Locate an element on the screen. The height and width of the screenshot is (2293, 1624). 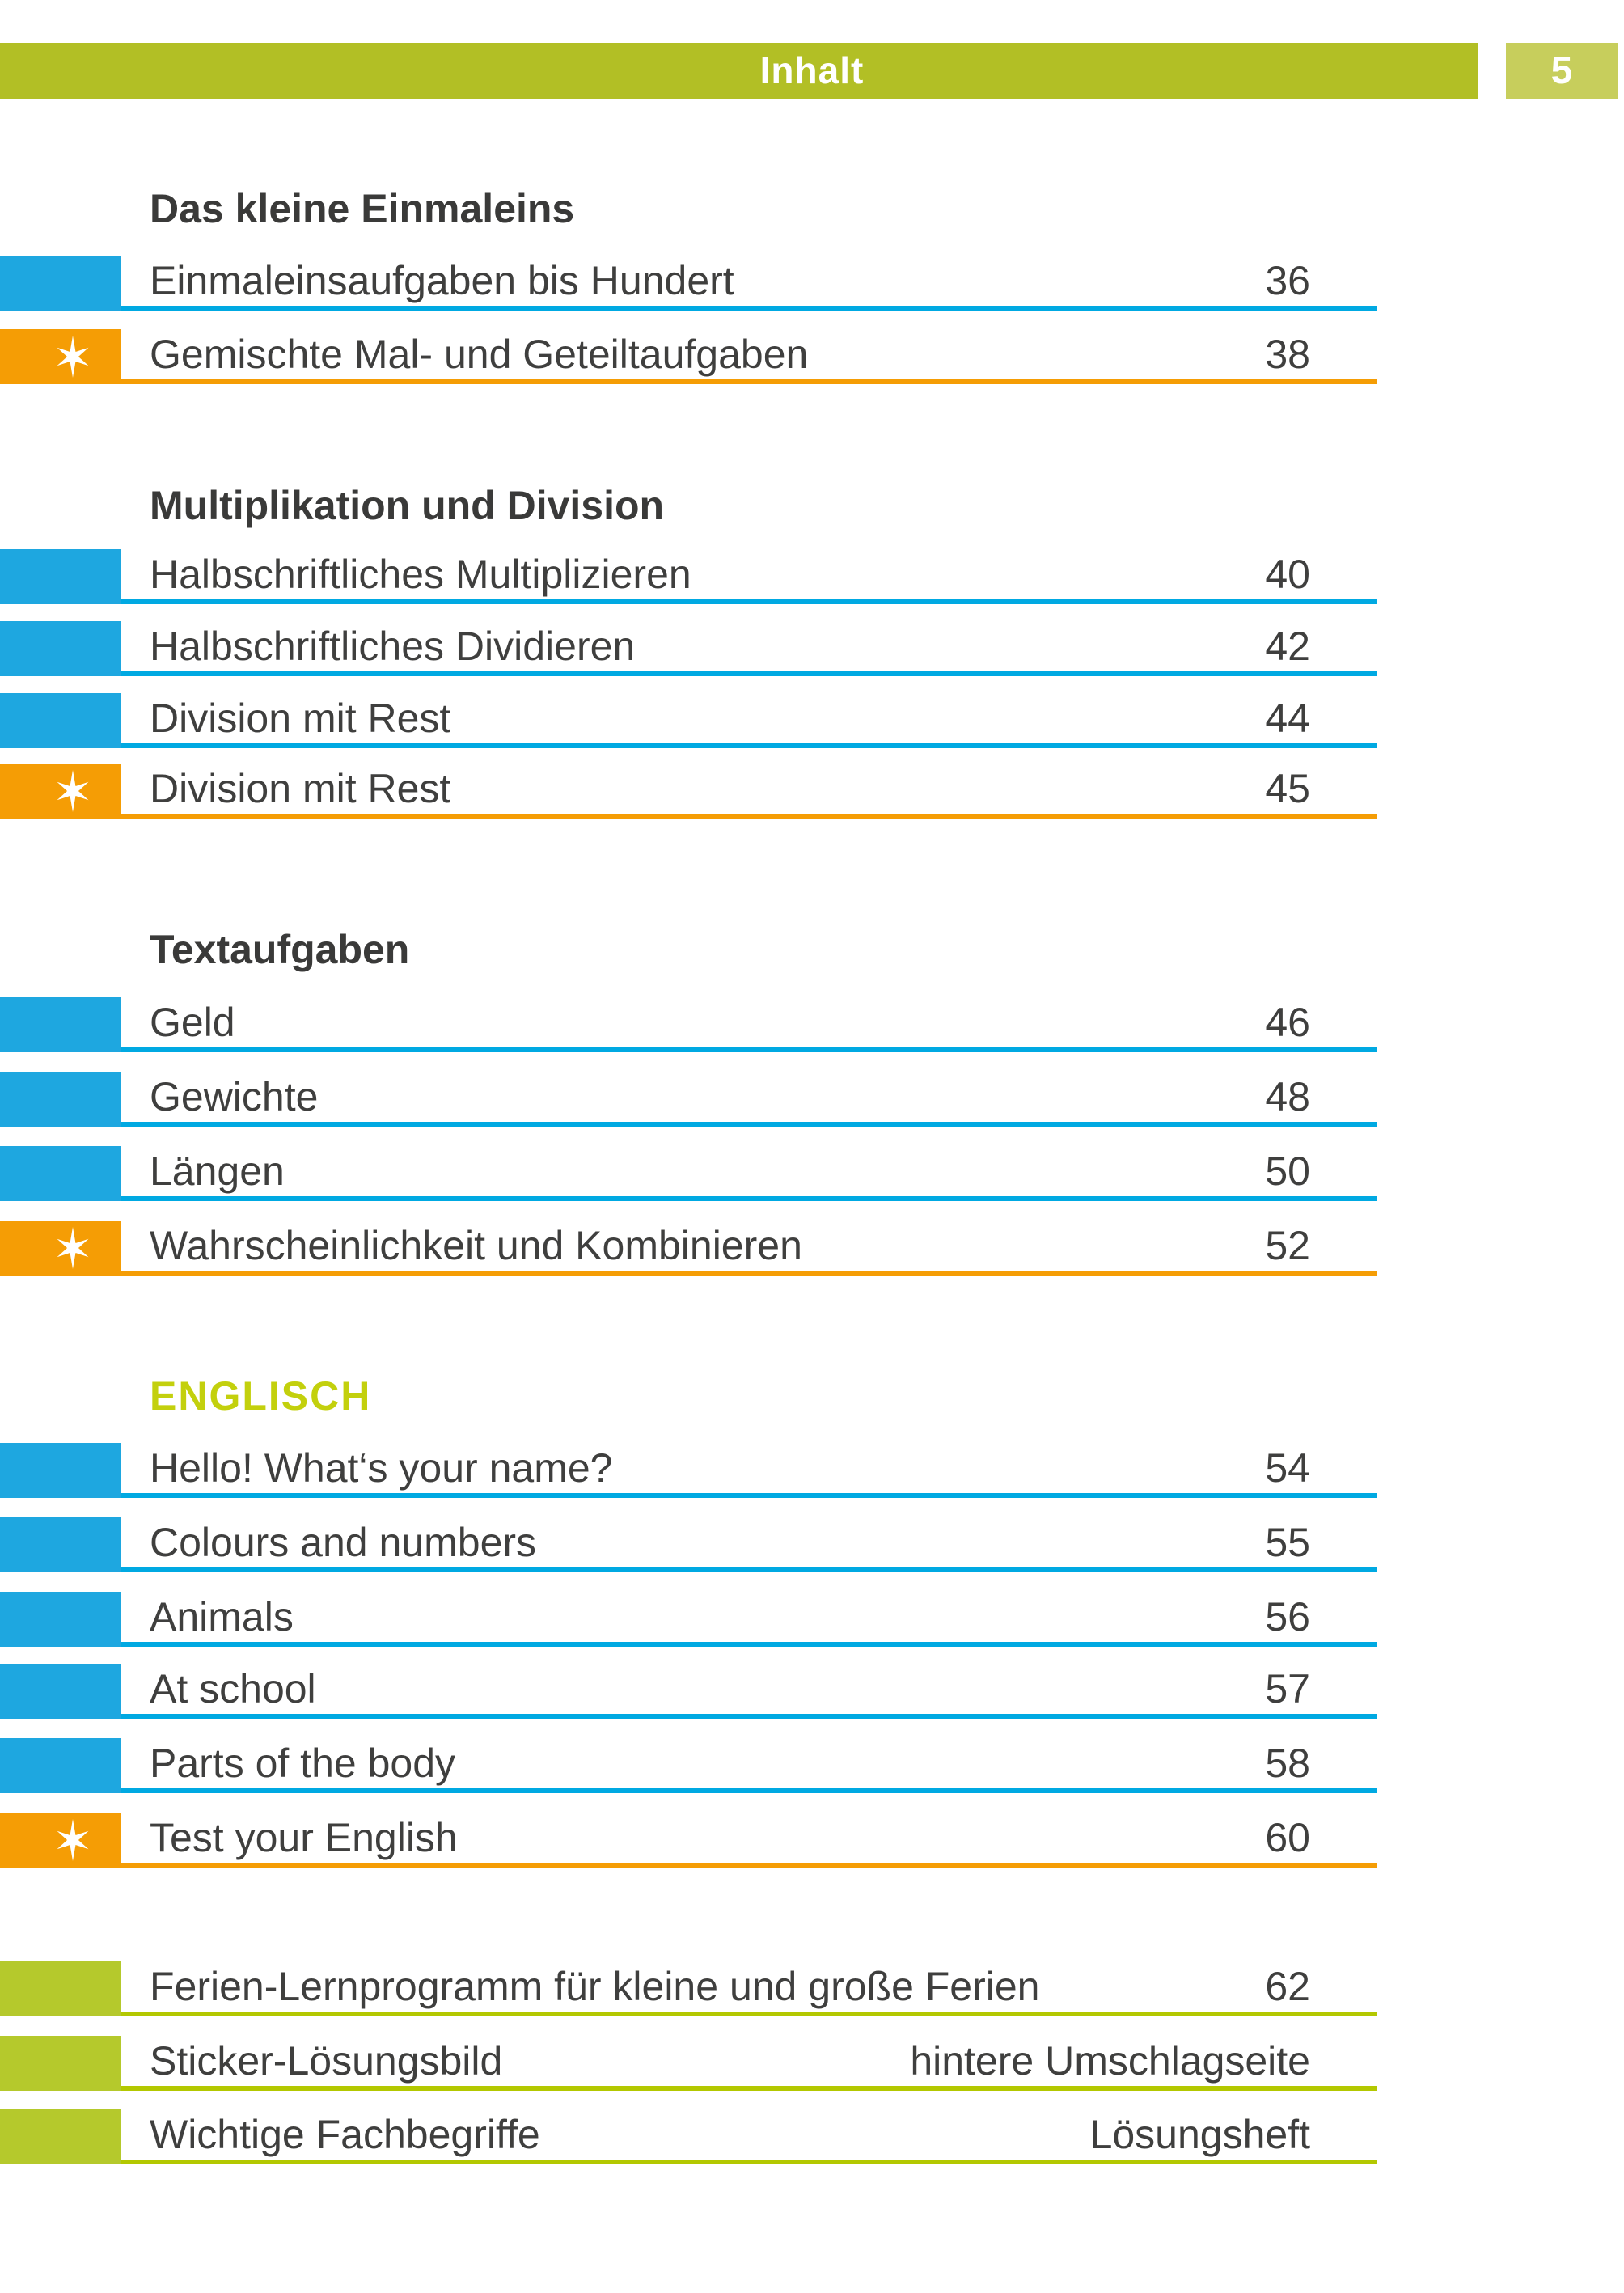
toc-row: Gemischte Mal- und Geteiltaufgaben 38 is located at coordinates (688, 356).